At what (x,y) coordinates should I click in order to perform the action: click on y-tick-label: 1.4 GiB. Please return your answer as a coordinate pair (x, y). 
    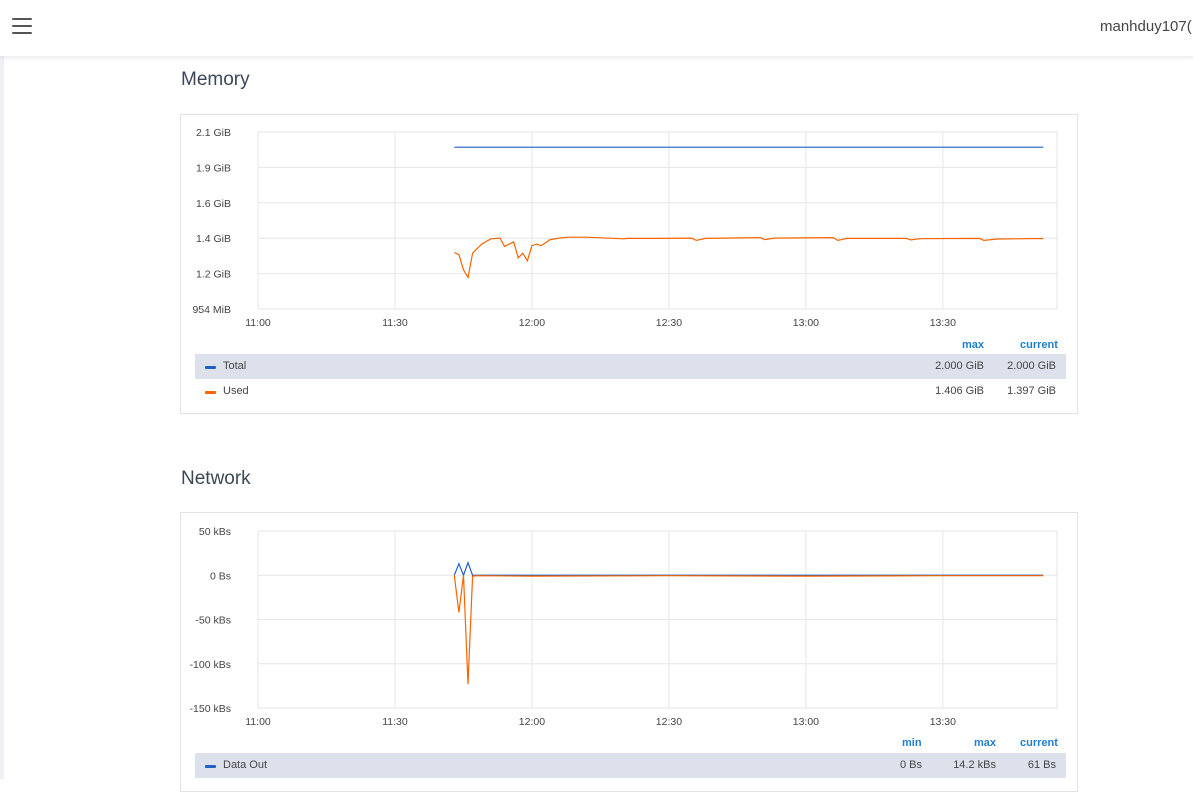
    Looking at the image, I should click on (213, 239).